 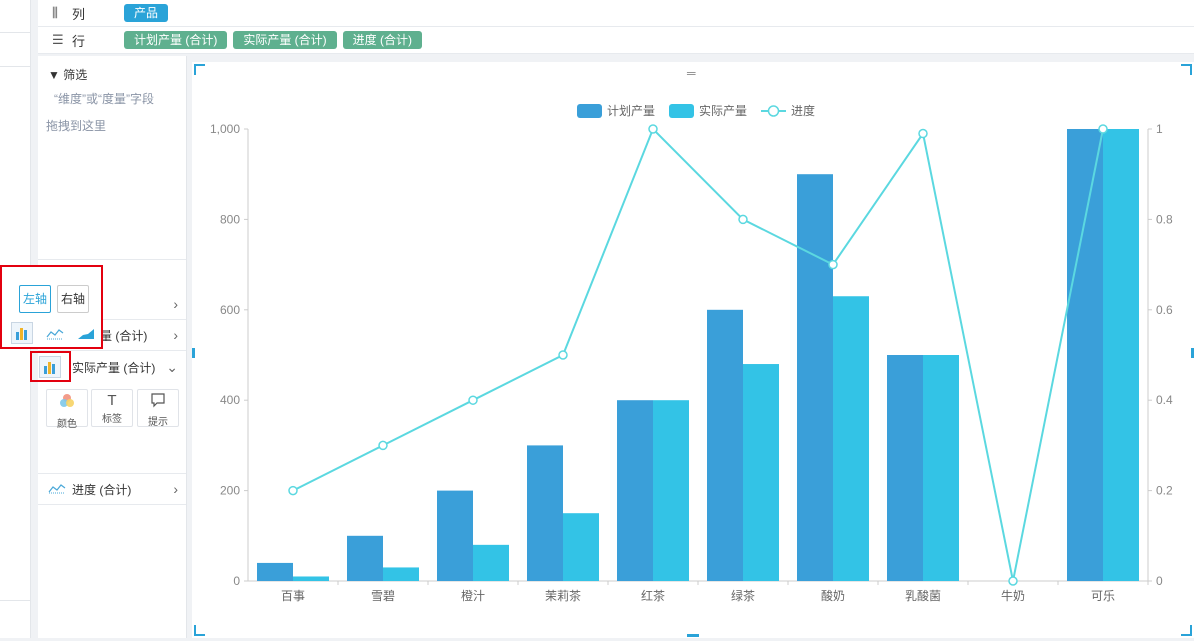 I want to click on x-tick-label: 橙汁, so click(x=473, y=595).